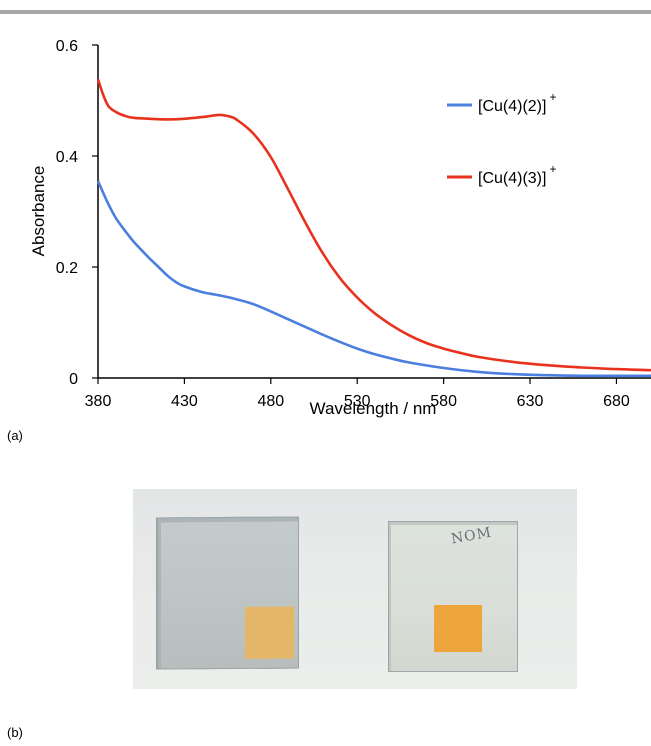  Describe the element at coordinates (453, 596) in the screenshot. I see `glass-slide-right: NOM` at that location.